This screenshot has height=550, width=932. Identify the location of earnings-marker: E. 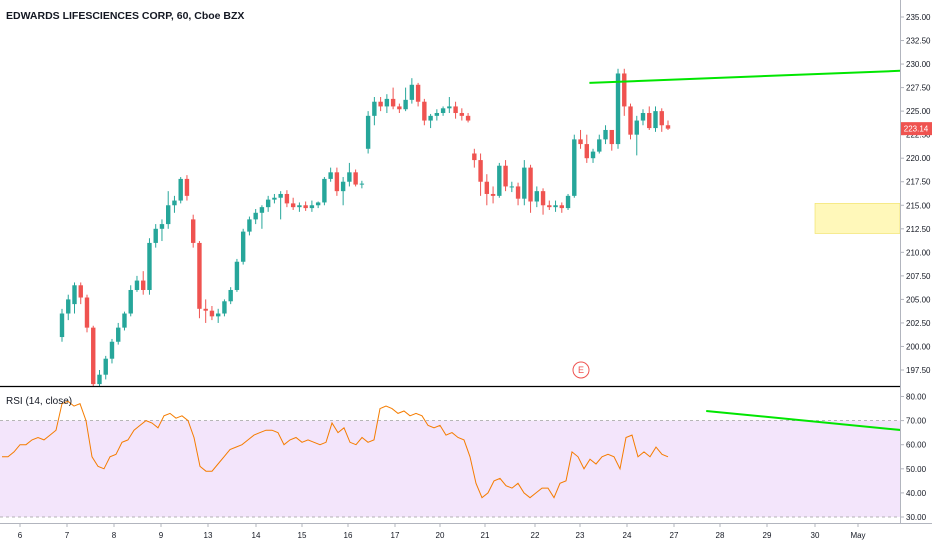
(581, 370).